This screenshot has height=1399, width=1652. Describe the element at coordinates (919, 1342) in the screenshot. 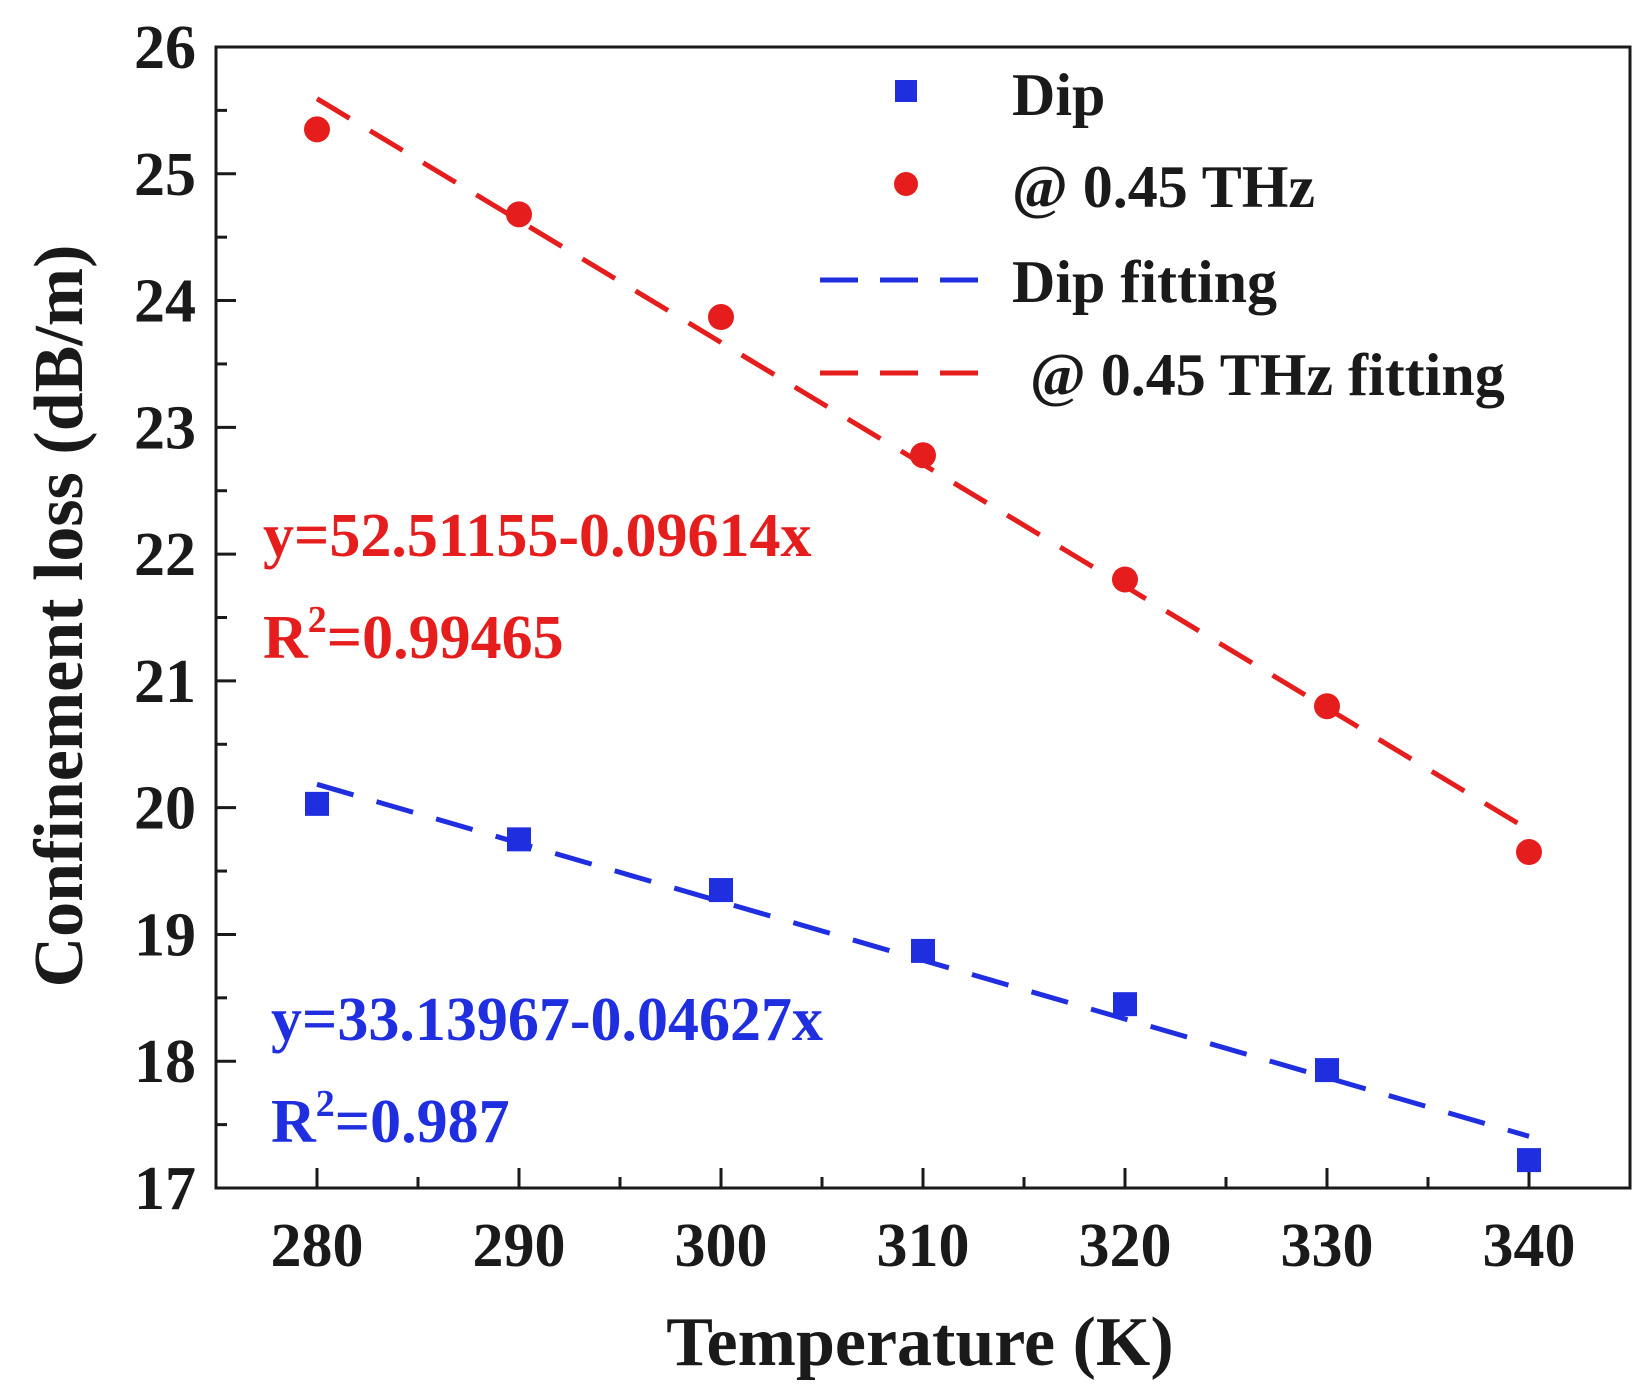

I see `x-axis-title: Temperature (K)` at that location.